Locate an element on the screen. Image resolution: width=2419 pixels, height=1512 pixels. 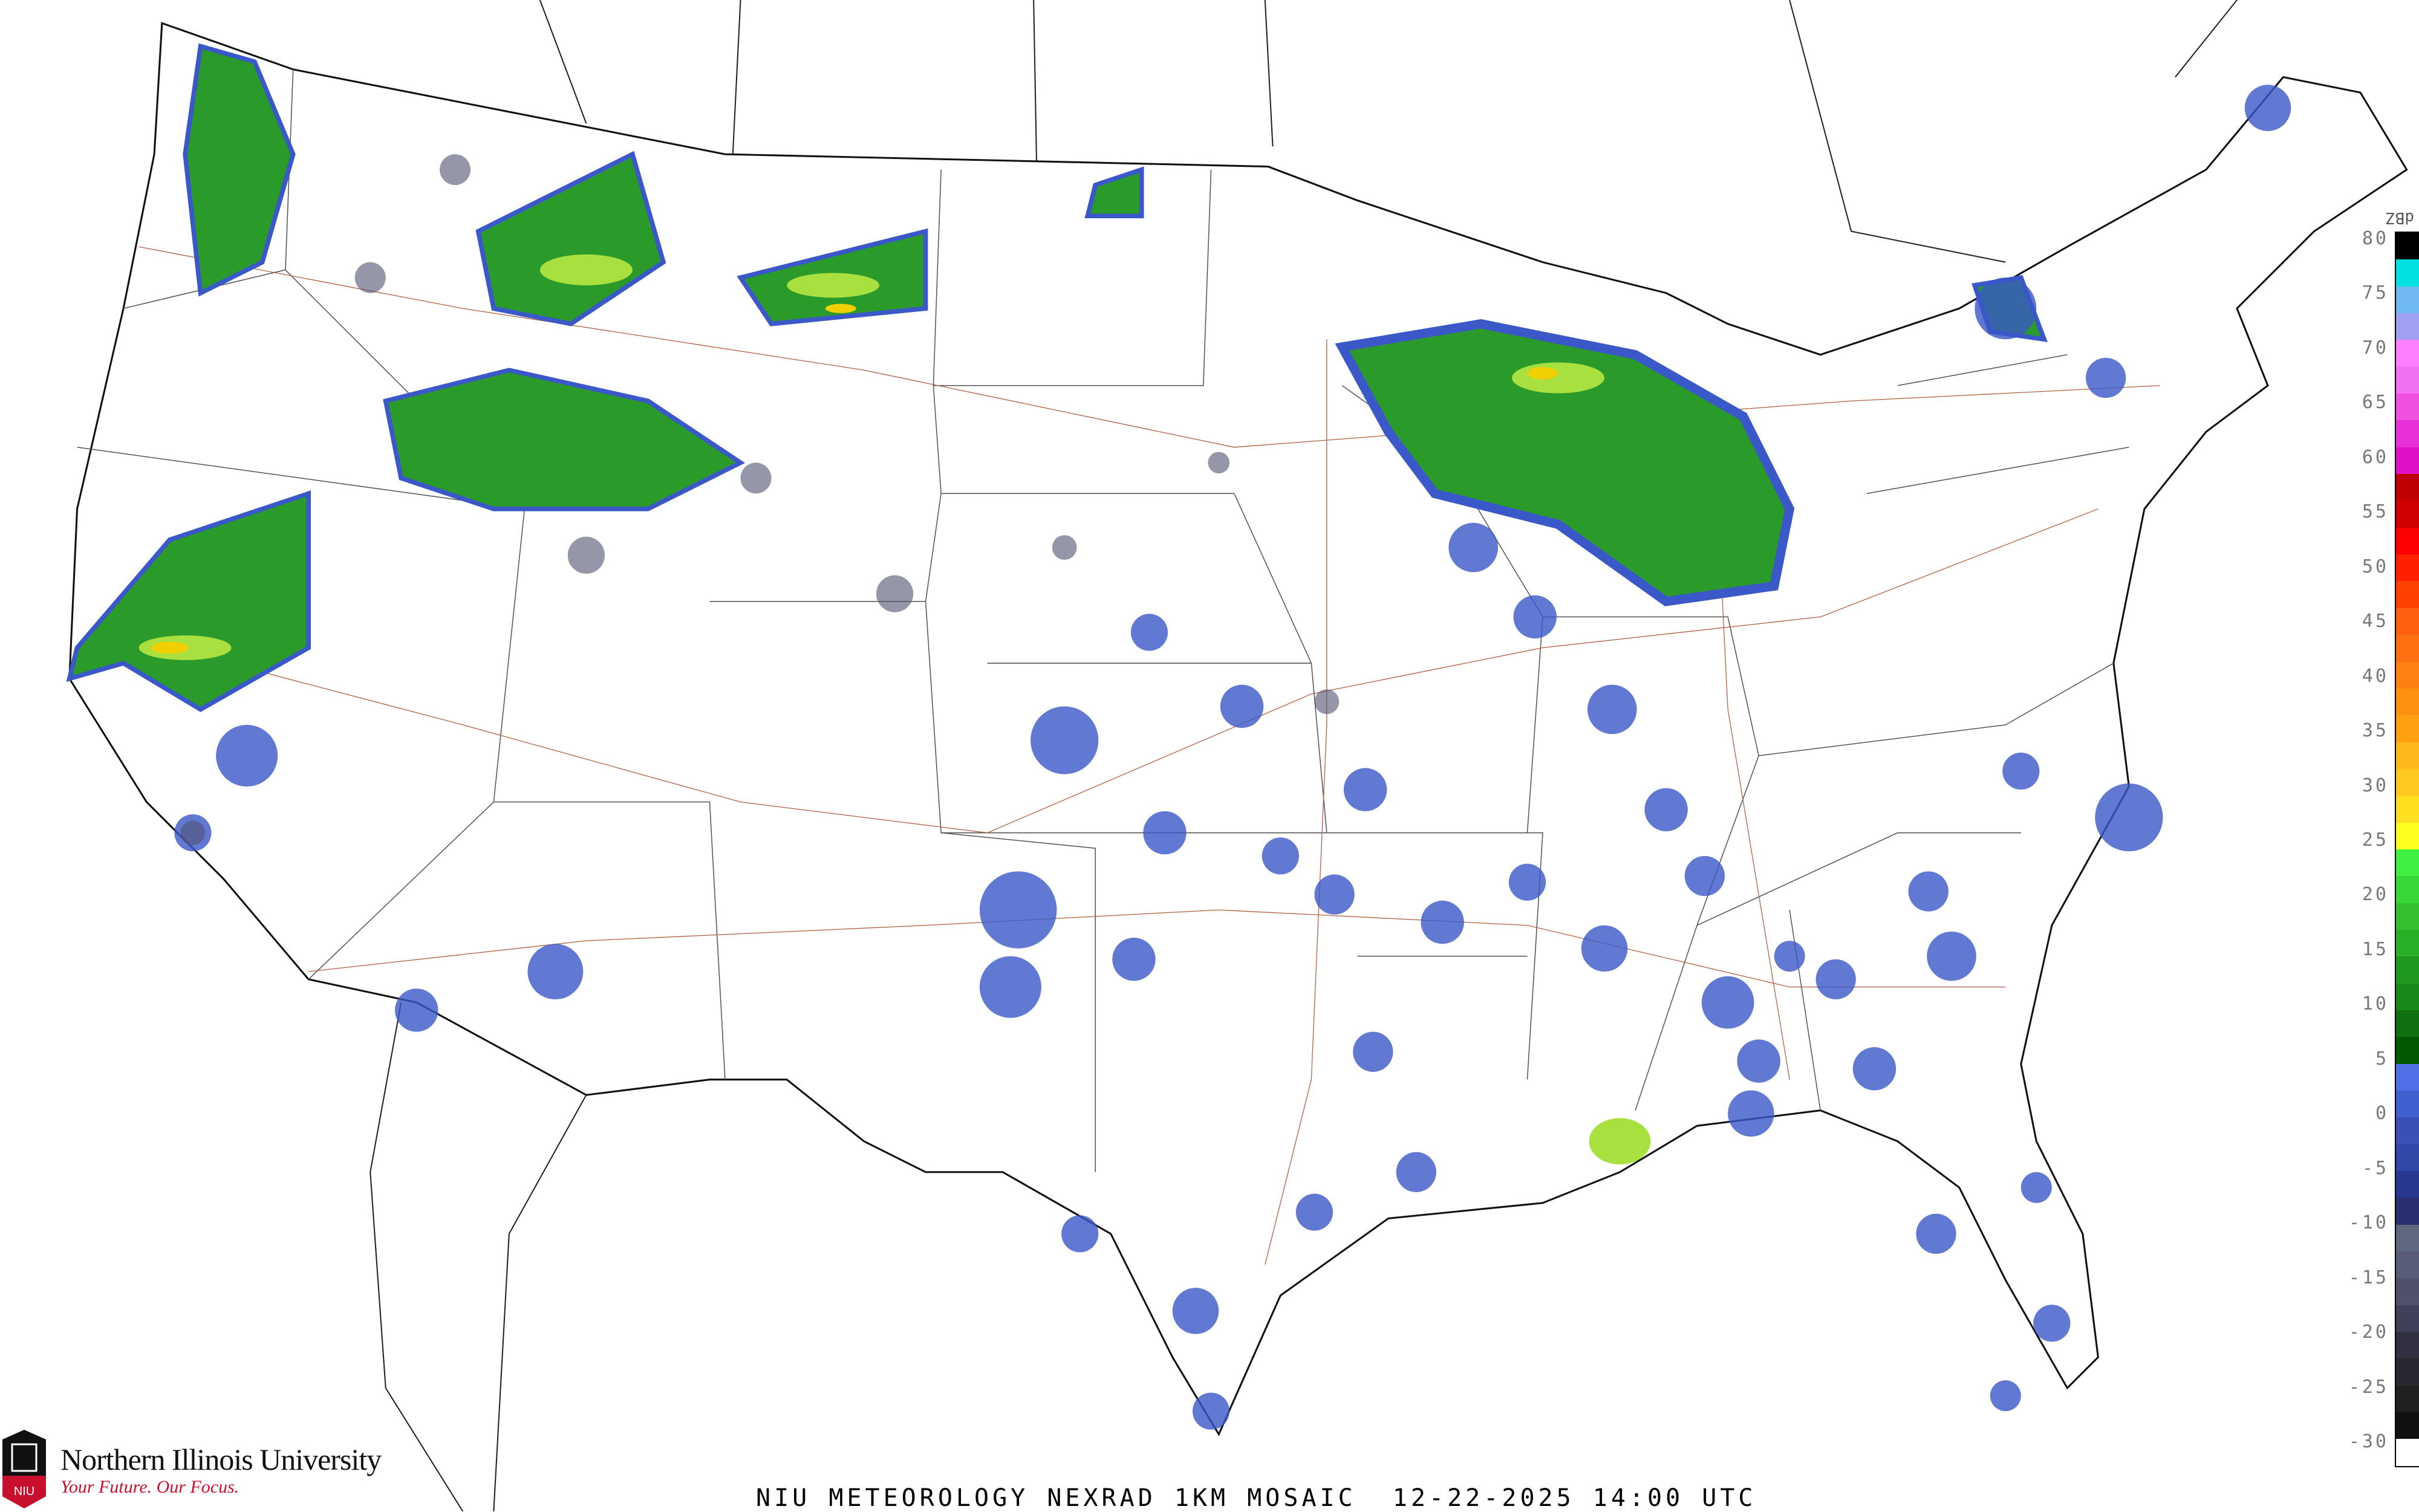
legend-tick-label: 60 is located at coordinates (2375, 457).